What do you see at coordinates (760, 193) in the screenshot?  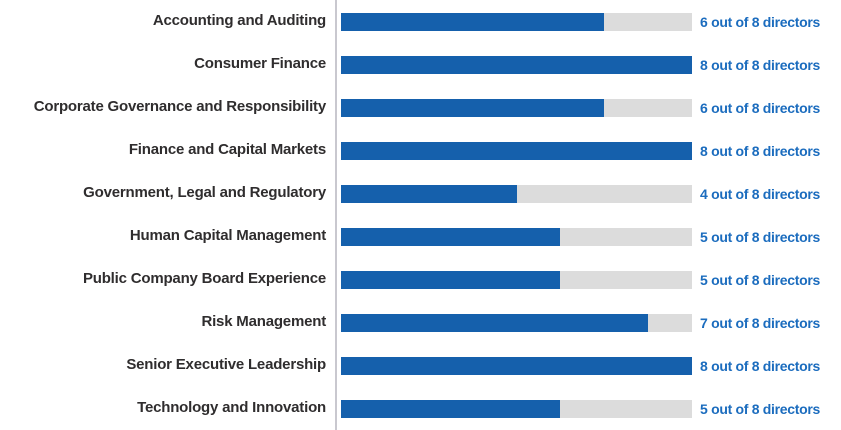 I see `value-label: 4 out of 8 directors` at bounding box center [760, 193].